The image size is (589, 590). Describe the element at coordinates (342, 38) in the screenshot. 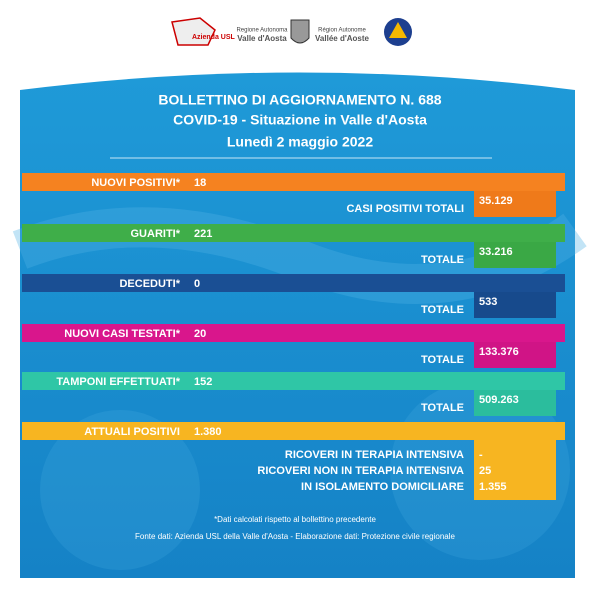

I see `logo-text: Vallée d'Aoste` at that location.